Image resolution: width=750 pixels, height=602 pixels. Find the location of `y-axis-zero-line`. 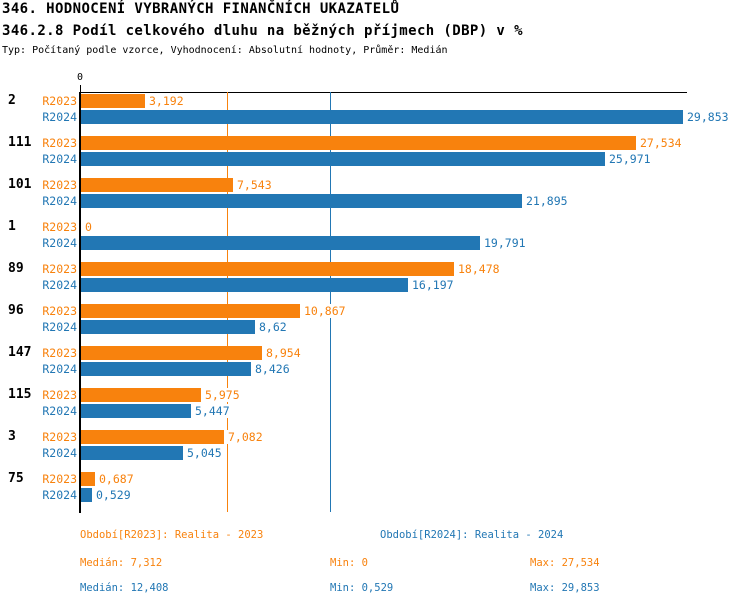

y-axis-zero-line is located at coordinates (80, 302).